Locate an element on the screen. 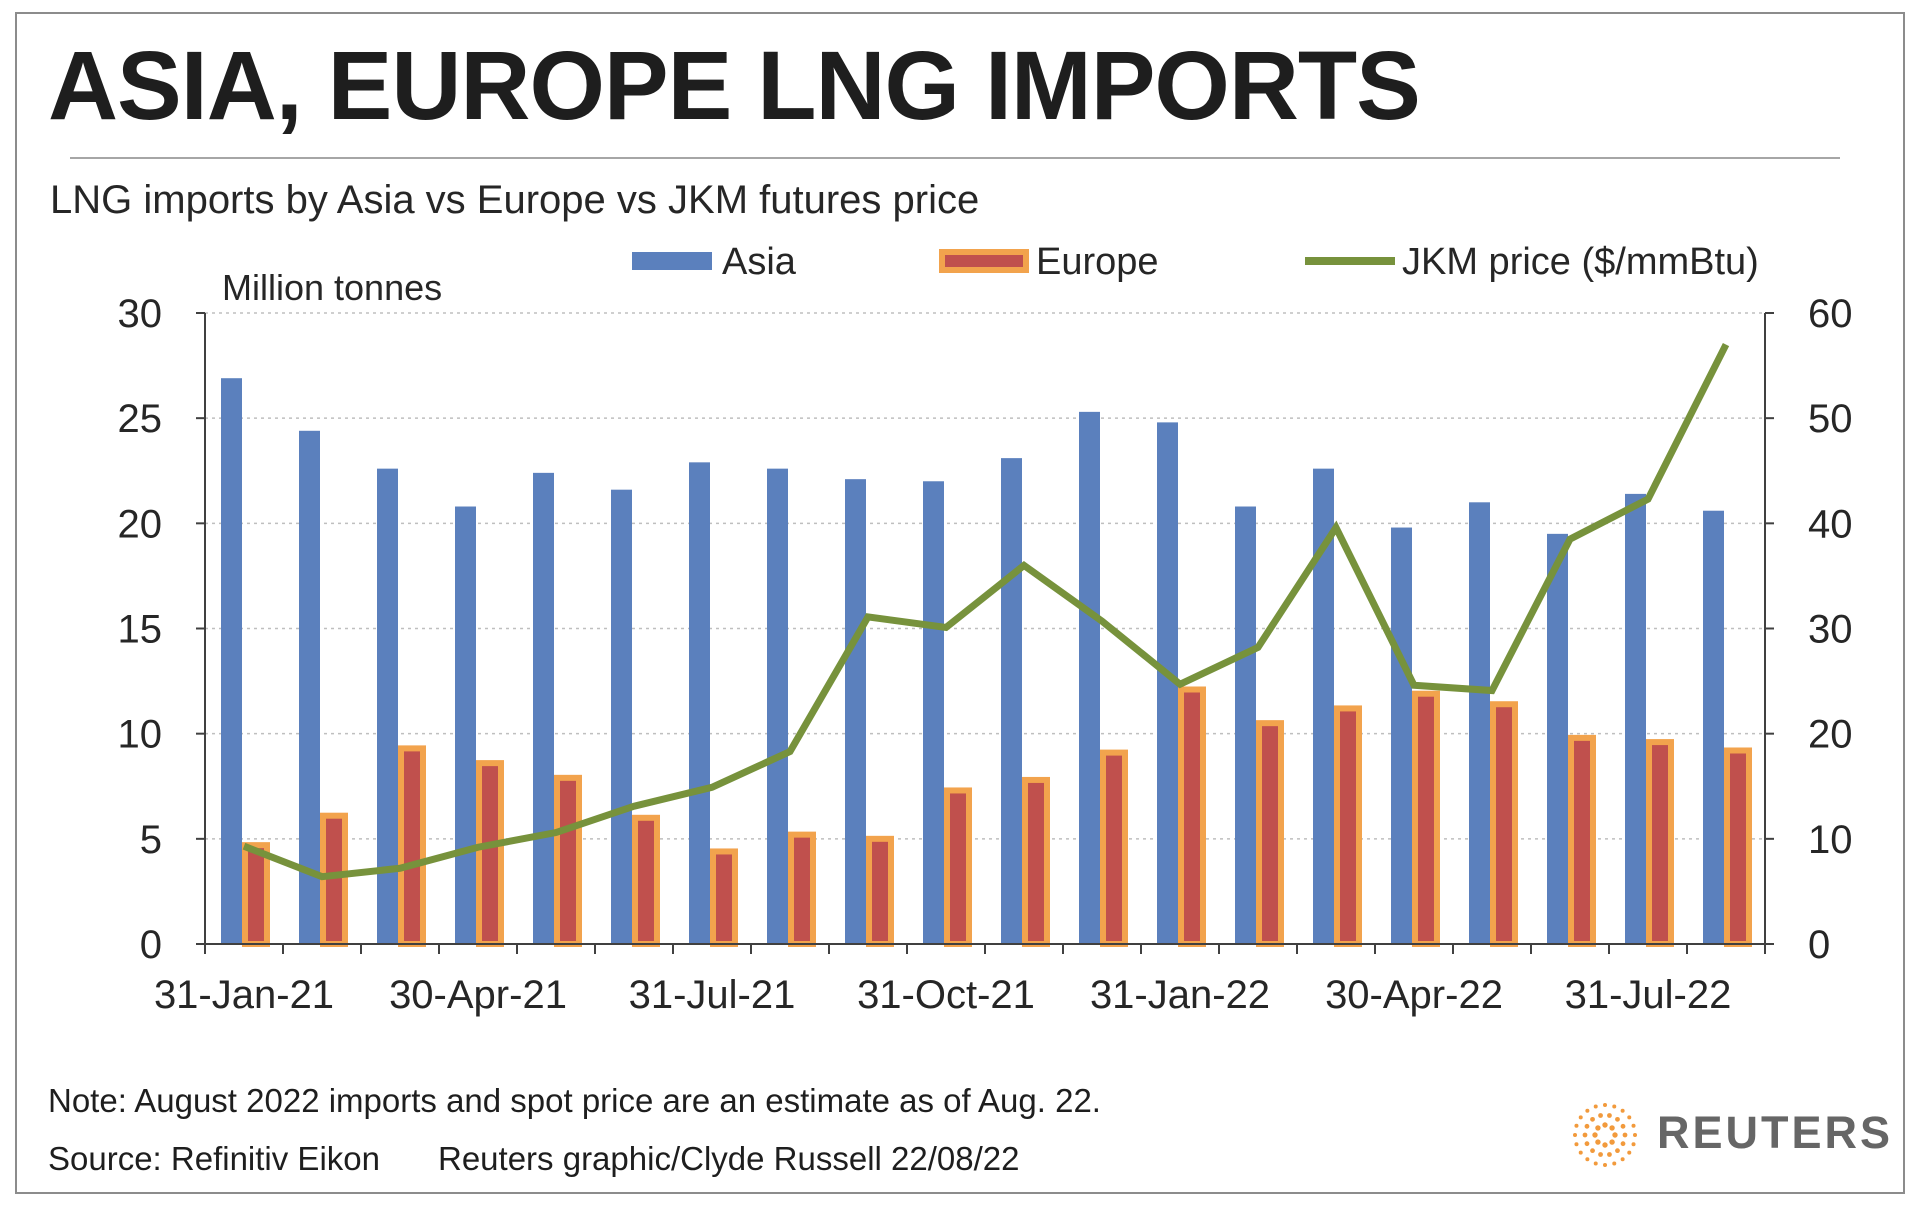  y-tick-label: 20 is located at coordinates (140, 524).